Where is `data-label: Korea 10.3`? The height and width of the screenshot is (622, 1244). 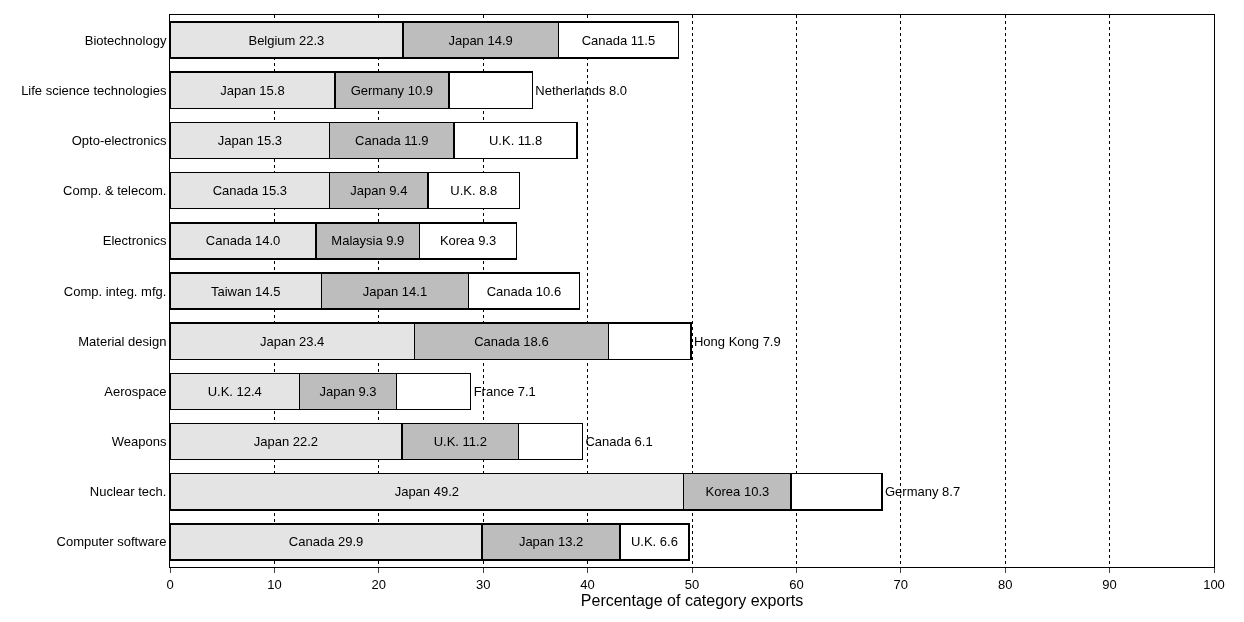
data-label: Korea 10.3 is located at coordinates (737, 492).